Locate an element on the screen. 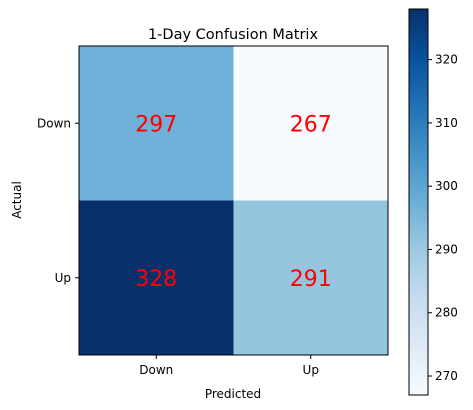 The image size is (473, 410). chart-title: 1-Day Confusion Matrix is located at coordinates (233, 35).